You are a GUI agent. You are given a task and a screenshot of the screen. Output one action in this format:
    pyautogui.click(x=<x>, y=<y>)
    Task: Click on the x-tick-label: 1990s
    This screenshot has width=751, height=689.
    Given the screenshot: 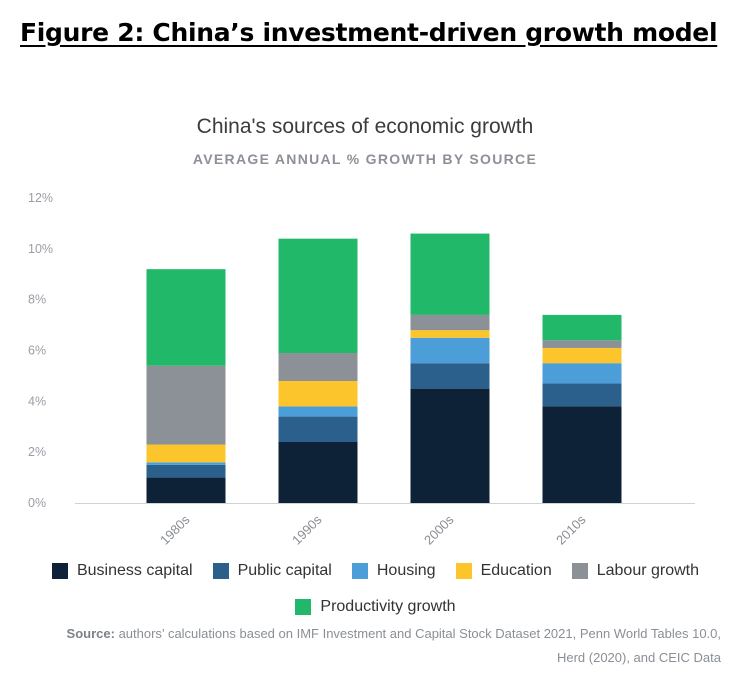 What is the action you would take?
    pyautogui.click(x=307, y=530)
    